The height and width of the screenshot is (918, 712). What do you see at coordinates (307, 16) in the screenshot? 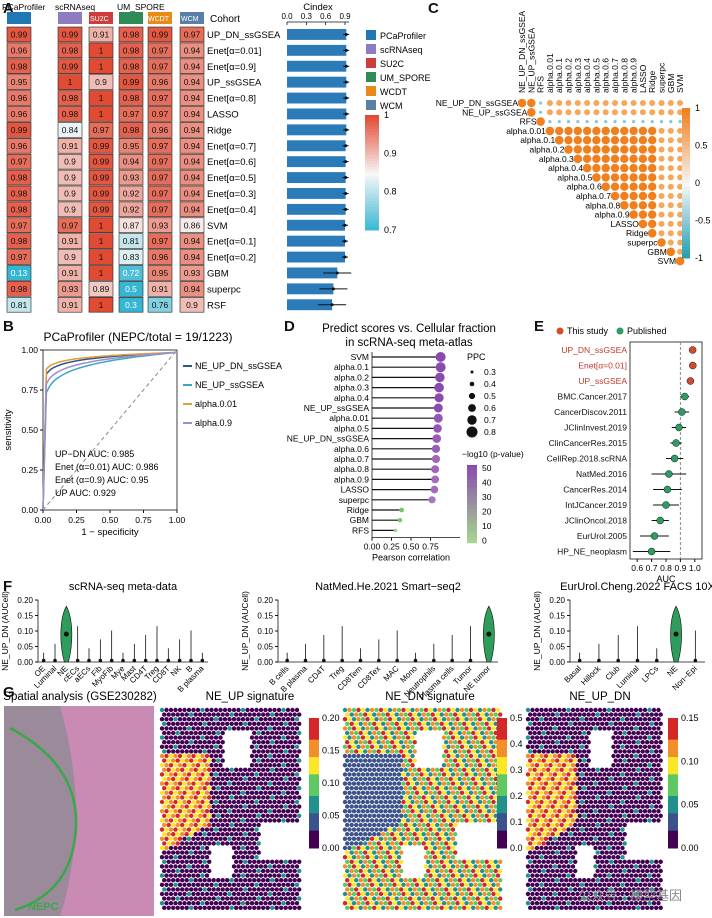
I see `cindex-tick-label: 0.3` at bounding box center [307, 16].